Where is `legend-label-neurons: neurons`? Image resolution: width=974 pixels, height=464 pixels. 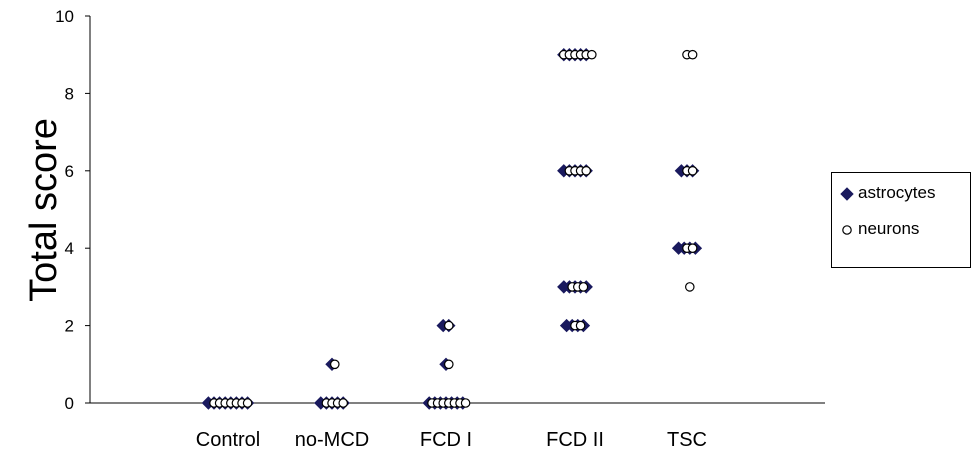
legend-label-neurons: neurons is located at coordinates (889, 228).